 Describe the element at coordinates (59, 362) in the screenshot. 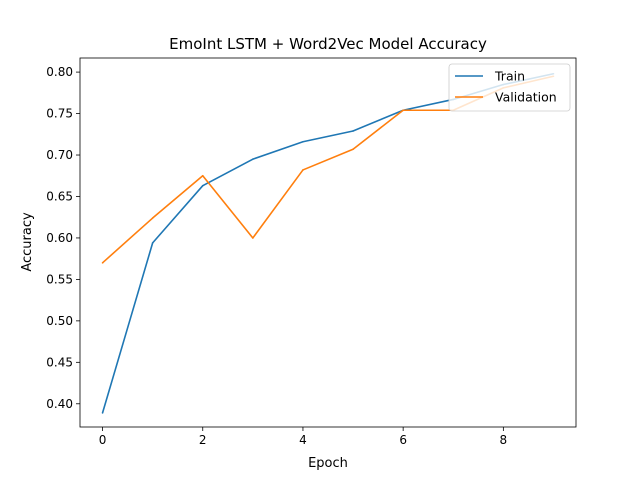

I see `y-tick-label: 0.45` at that location.